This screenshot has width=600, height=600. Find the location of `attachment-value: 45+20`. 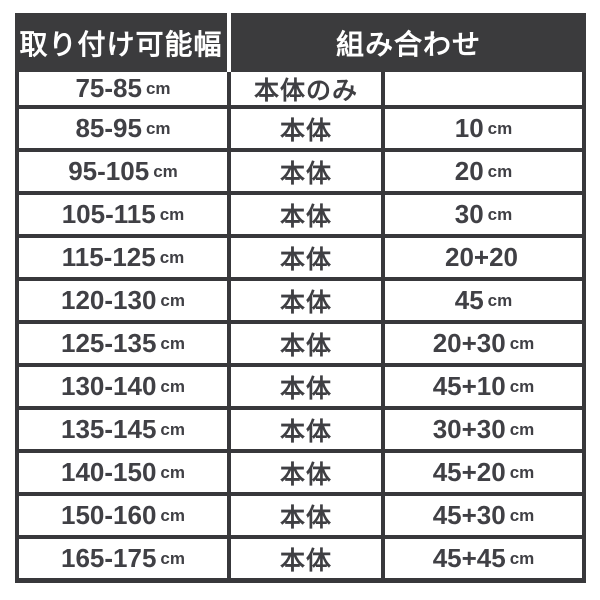

attachment-value: 45+20 is located at coordinates (469, 472).